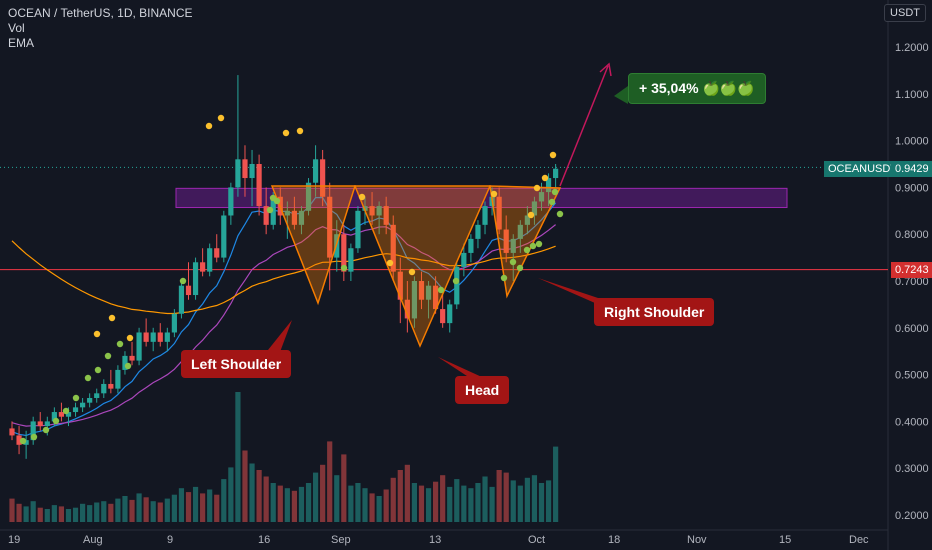 The image size is (932, 550). I want to click on x-tick-label: 13, so click(435, 540).